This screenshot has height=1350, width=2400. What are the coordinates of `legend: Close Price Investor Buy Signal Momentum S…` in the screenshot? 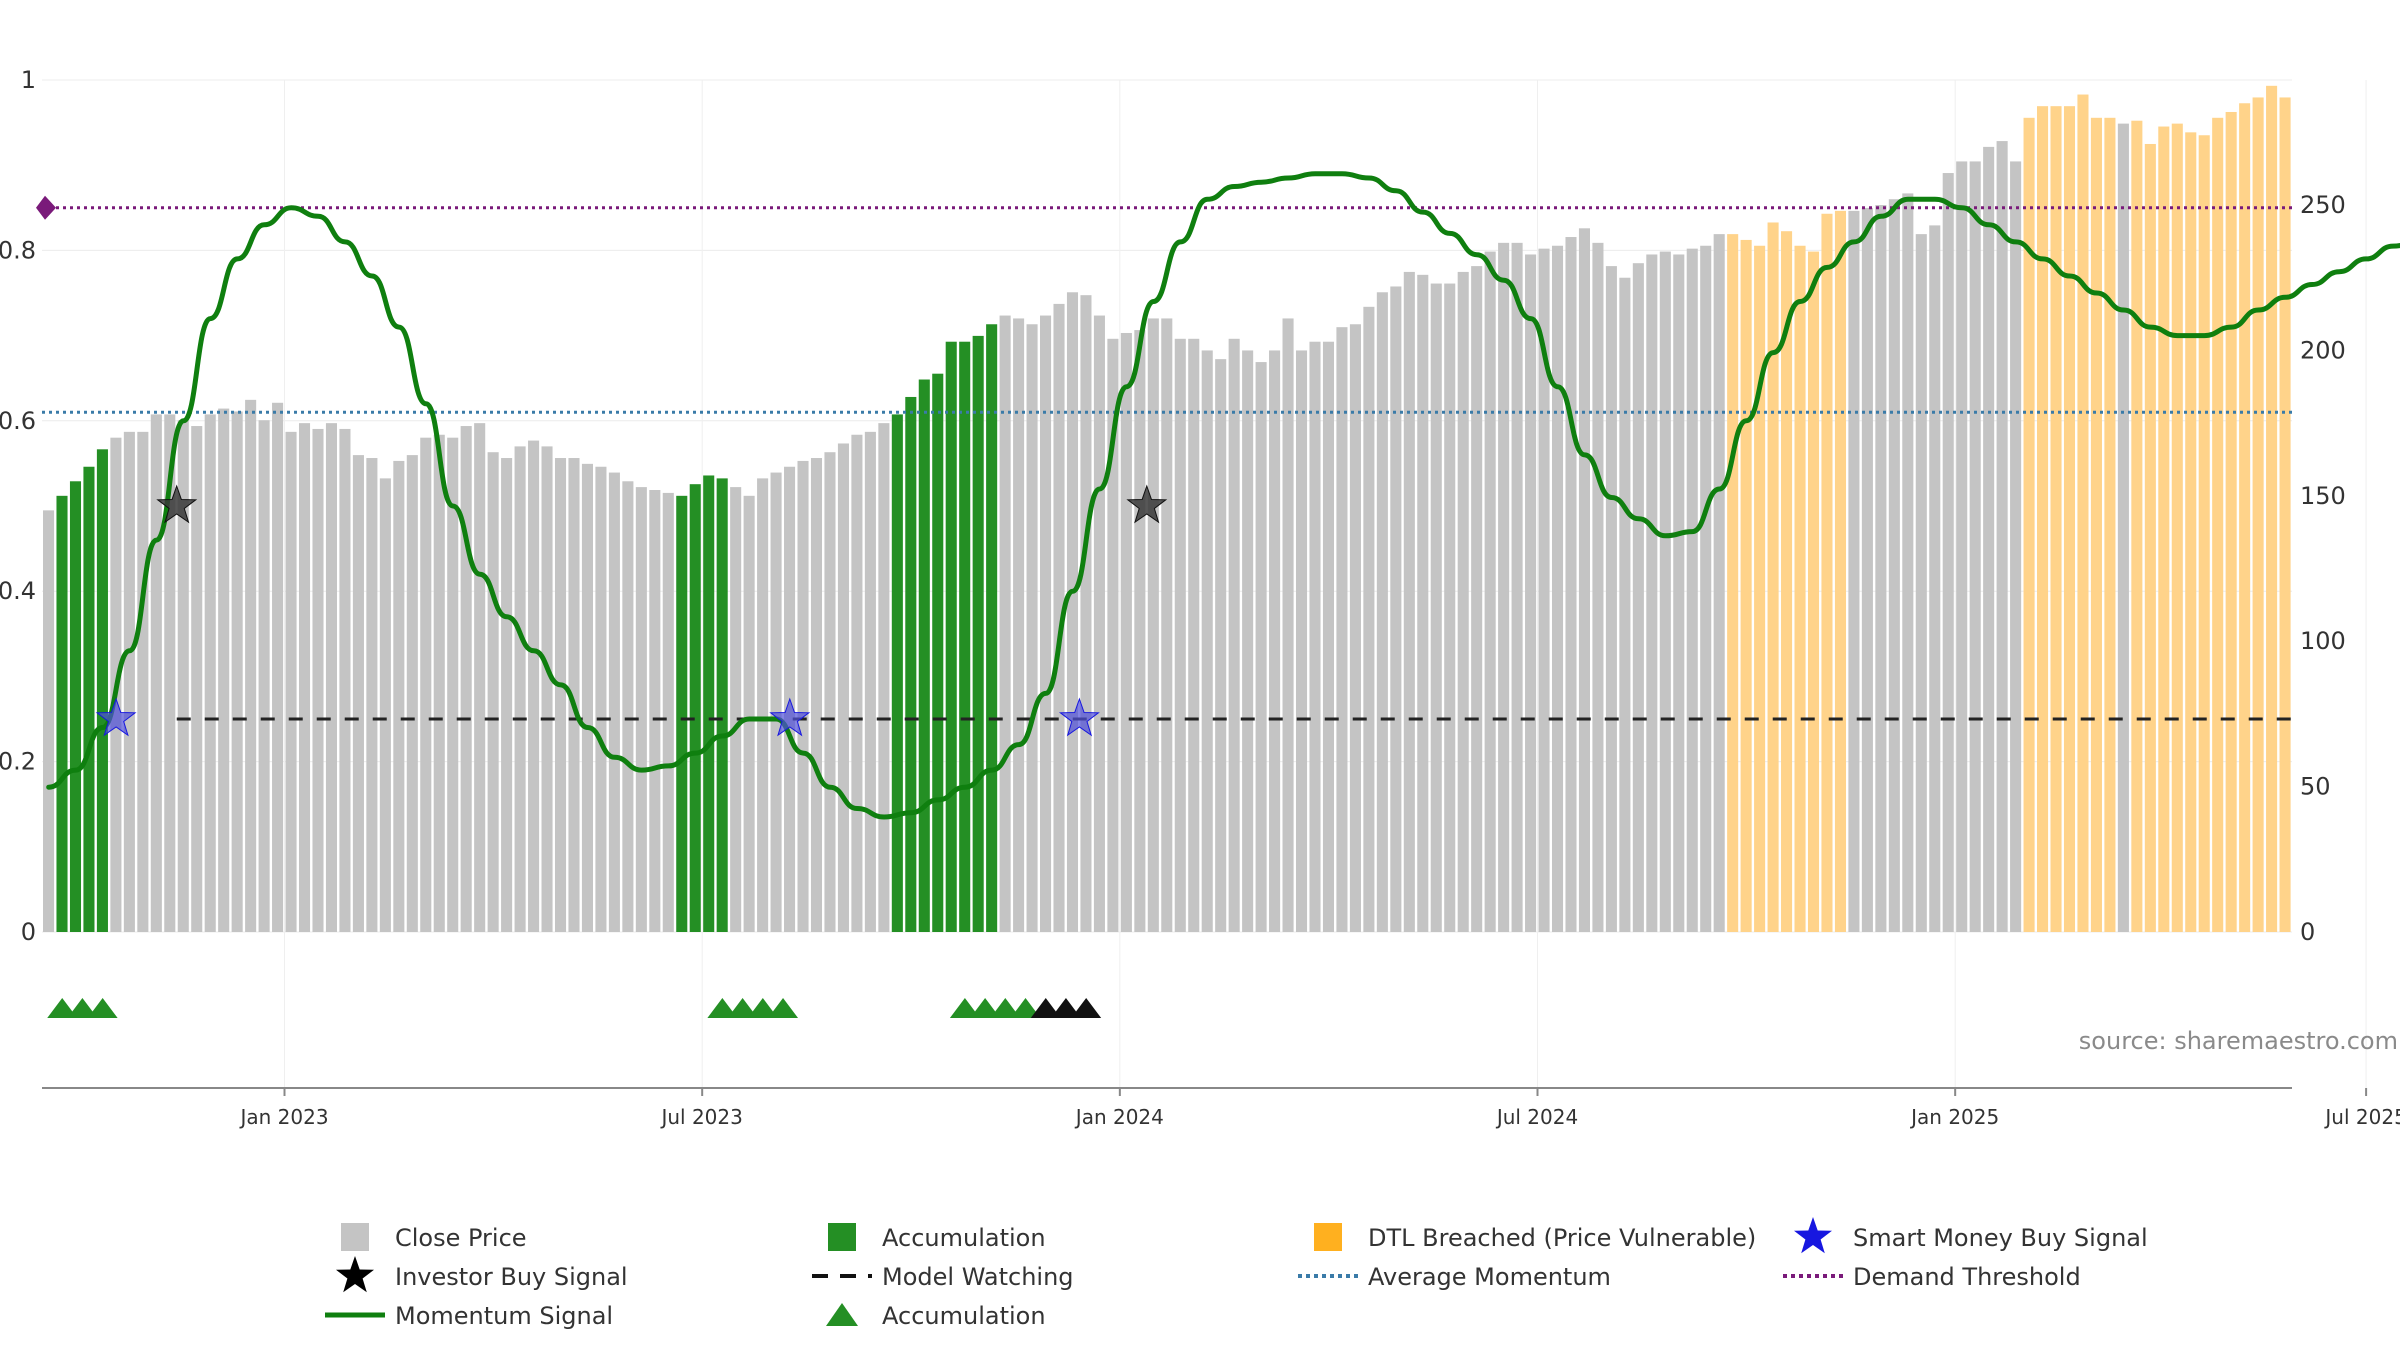 It's located at (1236, 1273).